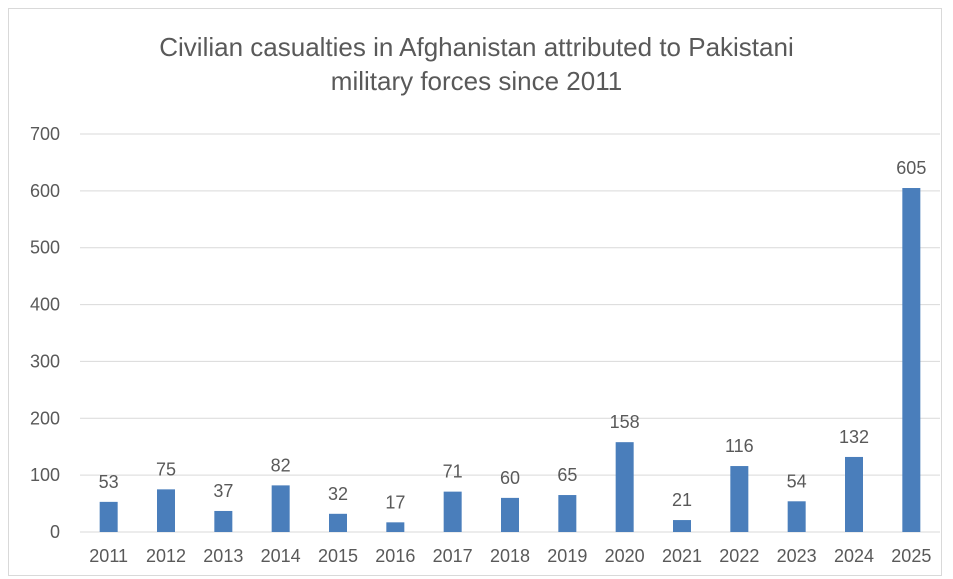 The width and height of the screenshot is (953, 579). What do you see at coordinates (625, 556) in the screenshot?
I see `x-tick-label: 2020` at bounding box center [625, 556].